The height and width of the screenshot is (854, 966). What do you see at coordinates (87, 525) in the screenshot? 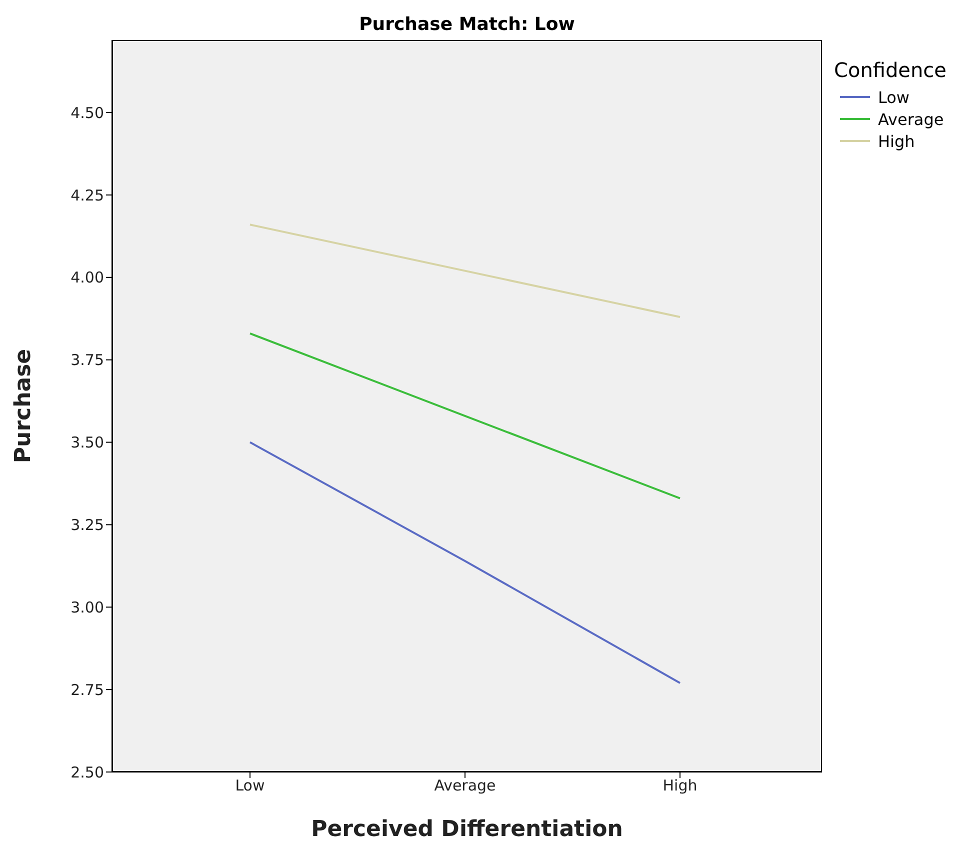
I see `y-tick-label: 3.25` at bounding box center [87, 525].